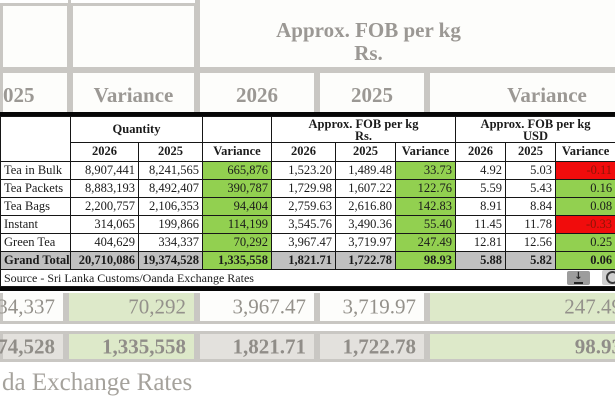  Describe the element at coordinates (365, 224) in the screenshot. I see `rs-2025-cell: 3,490.36` at that location.